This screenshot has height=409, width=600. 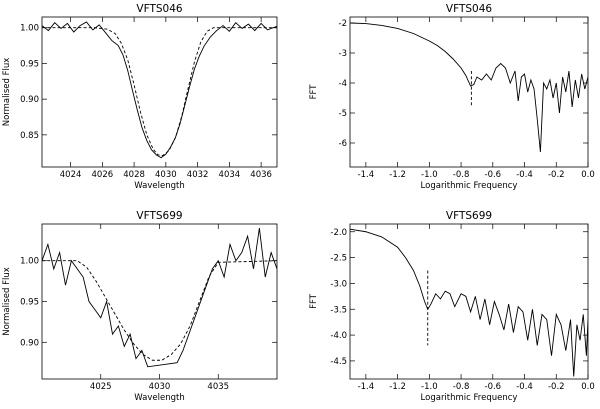 I want to click on y-tick-label: -2, so click(x=343, y=24).